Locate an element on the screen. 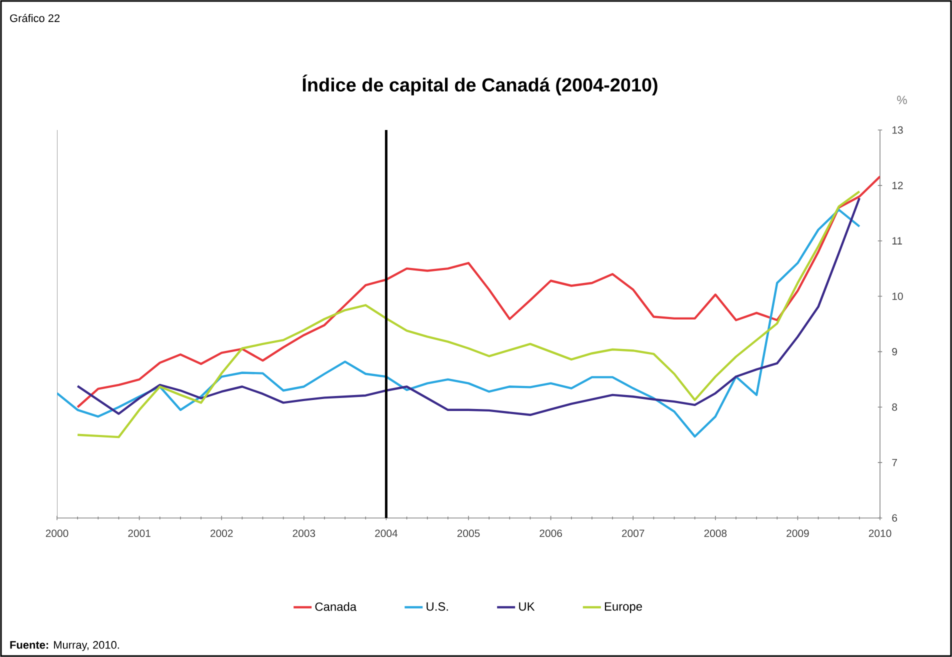  y-tick-label: 13 is located at coordinates (897, 130).